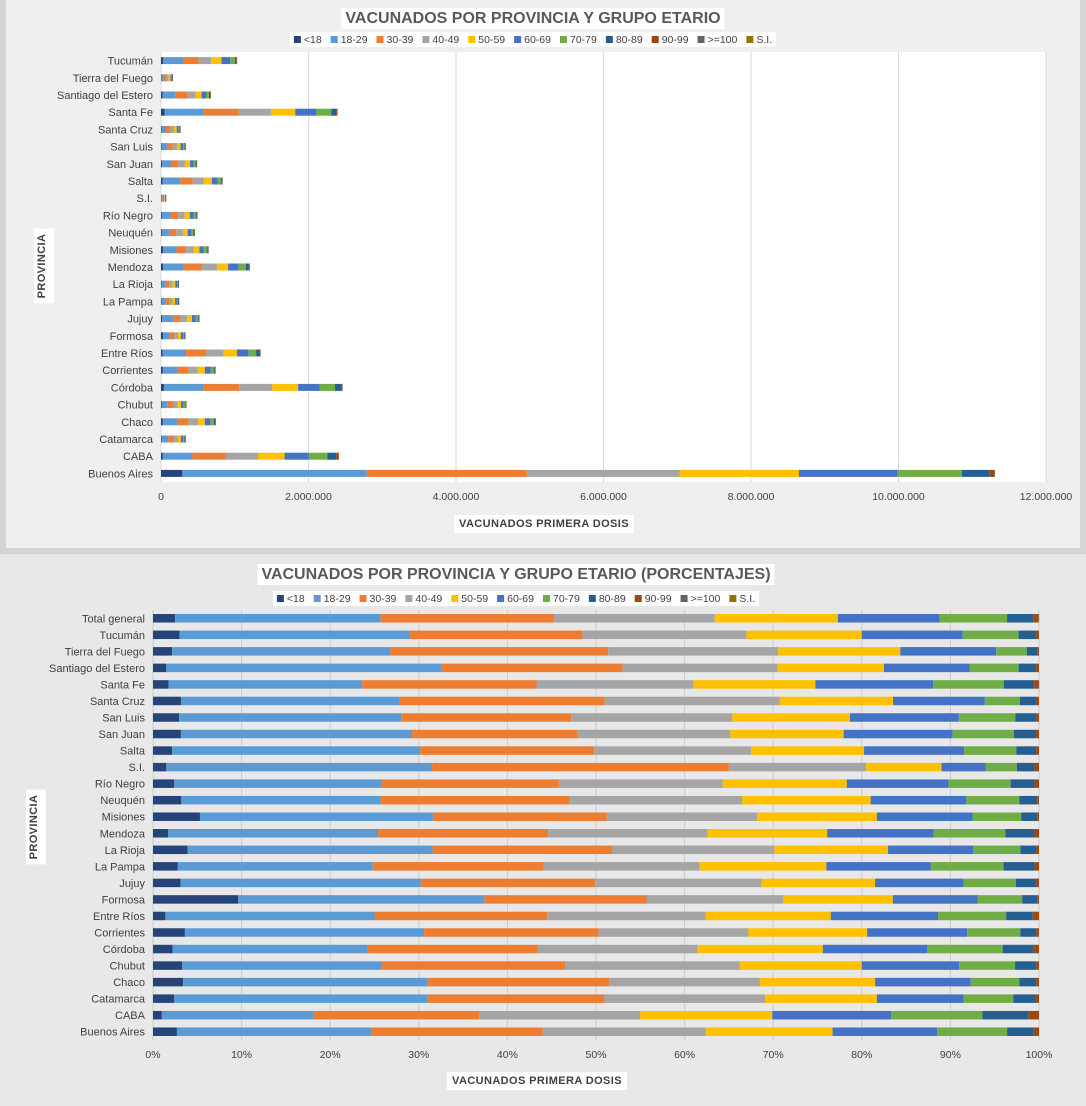 Image resolution: width=1086 pixels, height=1106 pixels. Describe the element at coordinates (290, 599) in the screenshot. I see `legend-item-18: <18` at that location.